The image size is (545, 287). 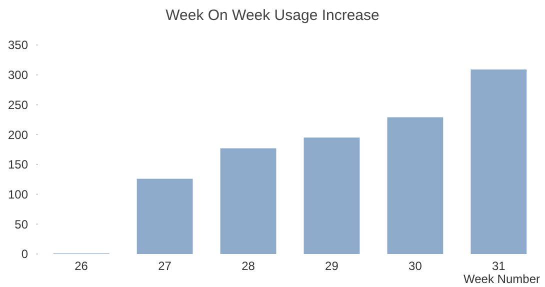 I want to click on x-tick-label: 26, so click(x=81, y=266).